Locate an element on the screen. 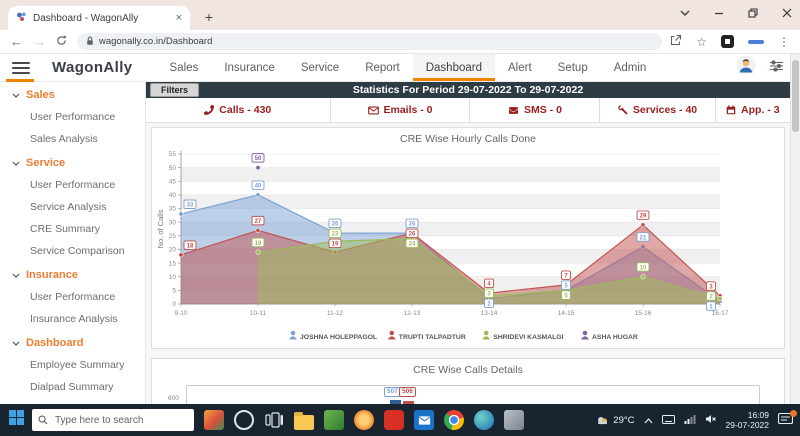  url-field: wagonally.co.in/Dashboard is located at coordinates (370, 42).